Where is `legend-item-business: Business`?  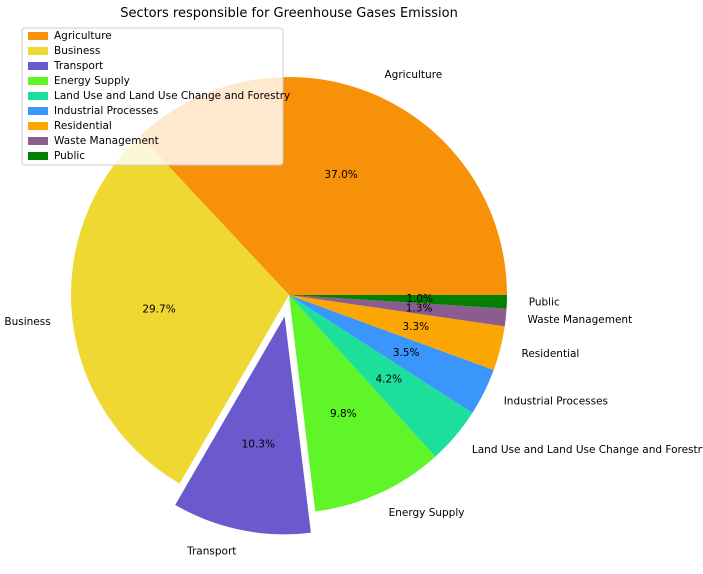 legend-item-business: Business is located at coordinates (64, 51).